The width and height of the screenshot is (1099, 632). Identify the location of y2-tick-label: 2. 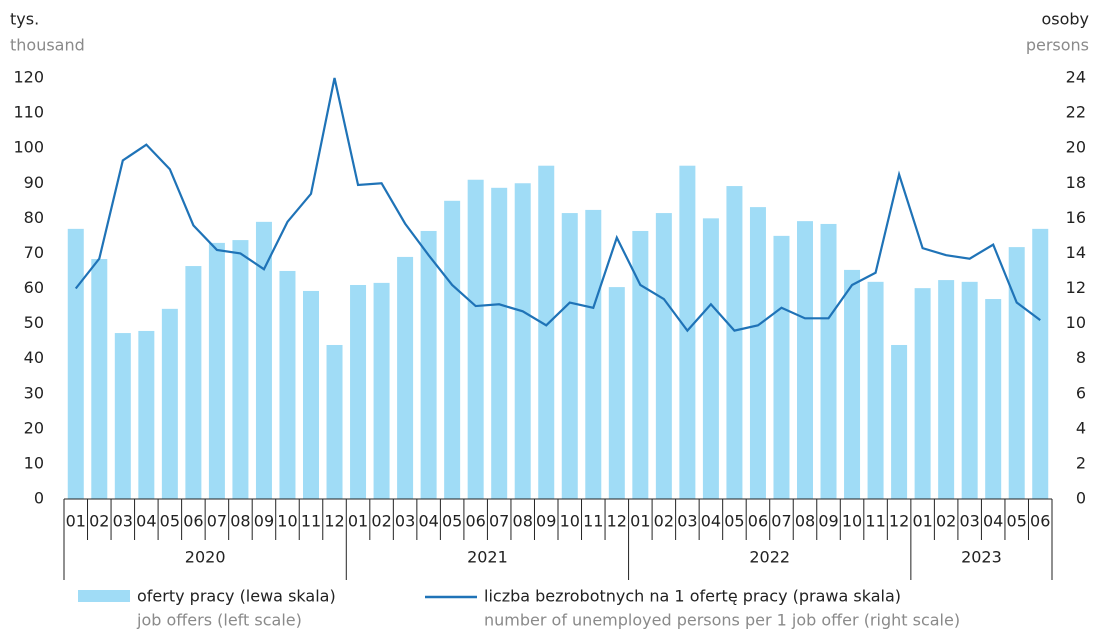
(1081, 462).